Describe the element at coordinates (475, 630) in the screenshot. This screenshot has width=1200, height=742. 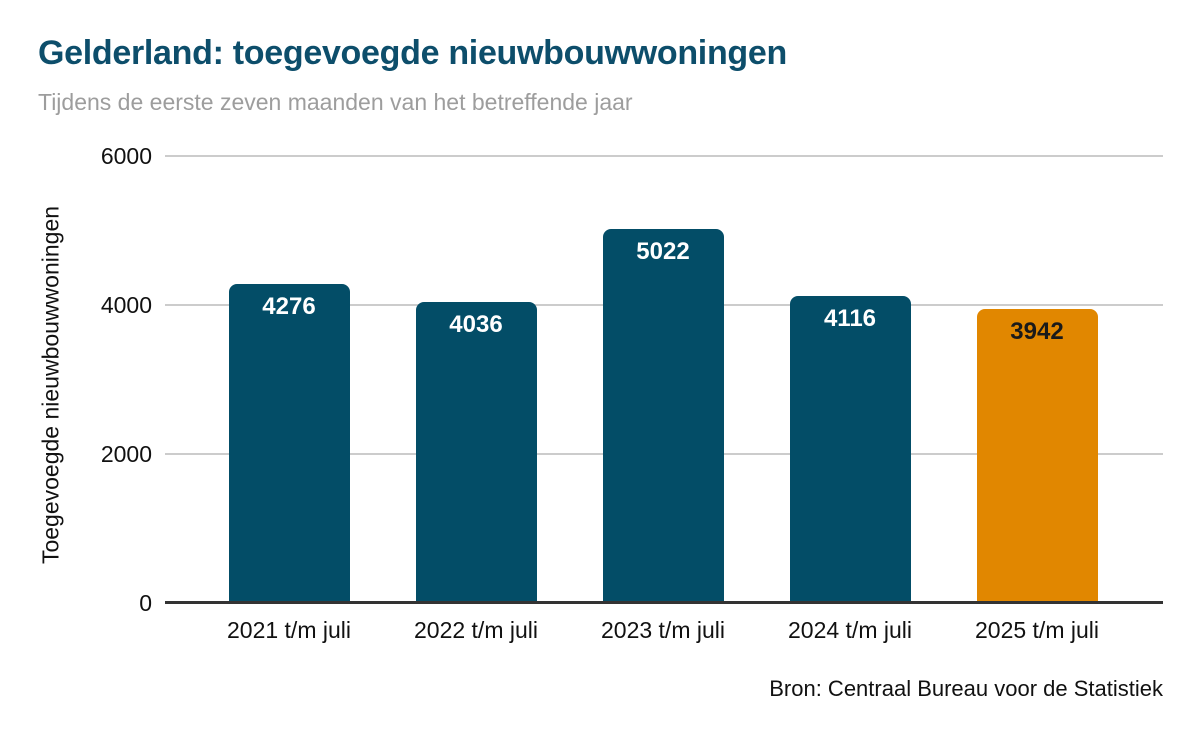
I see `x-tick-label-2022: 2022 t/m juli` at that location.